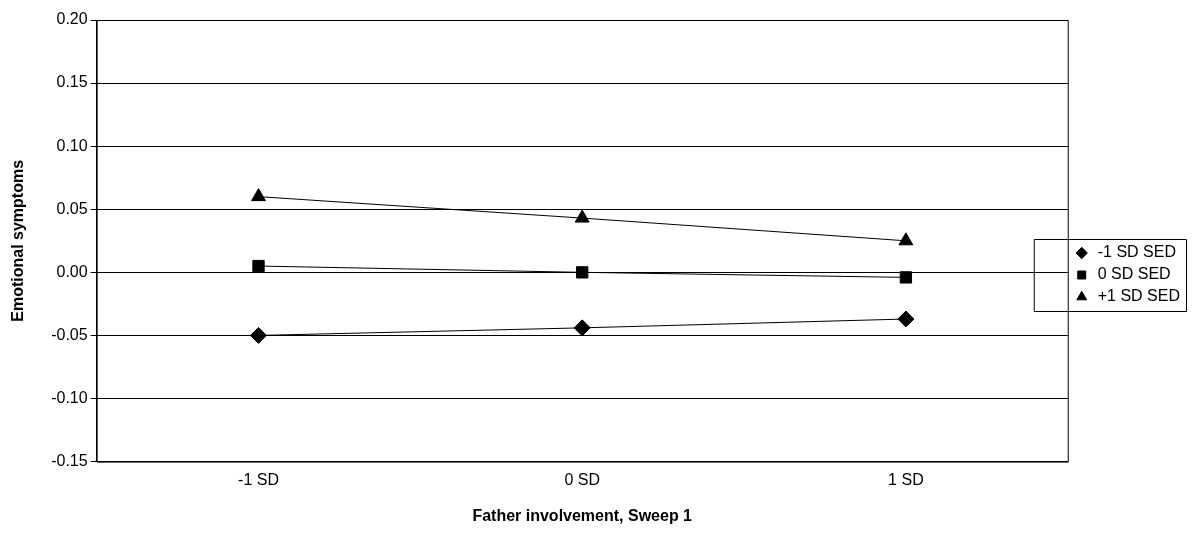 The image size is (1200, 535). Describe the element at coordinates (1136, 252) in the screenshot. I see `legend-label: -1 SD SED` at that location.